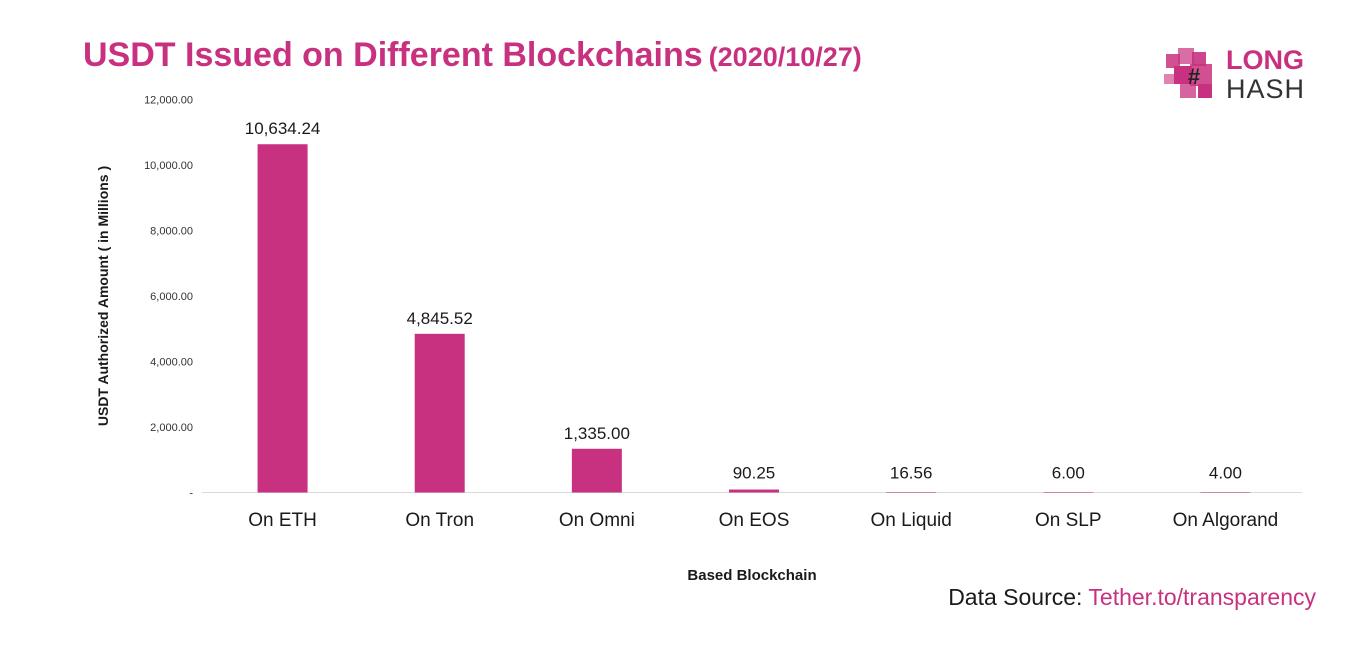 The image size is (1366, 650). Describe the element at coordinates (754, 520) in the screenshot. I see `x-tick-label: On EOS` at that location.